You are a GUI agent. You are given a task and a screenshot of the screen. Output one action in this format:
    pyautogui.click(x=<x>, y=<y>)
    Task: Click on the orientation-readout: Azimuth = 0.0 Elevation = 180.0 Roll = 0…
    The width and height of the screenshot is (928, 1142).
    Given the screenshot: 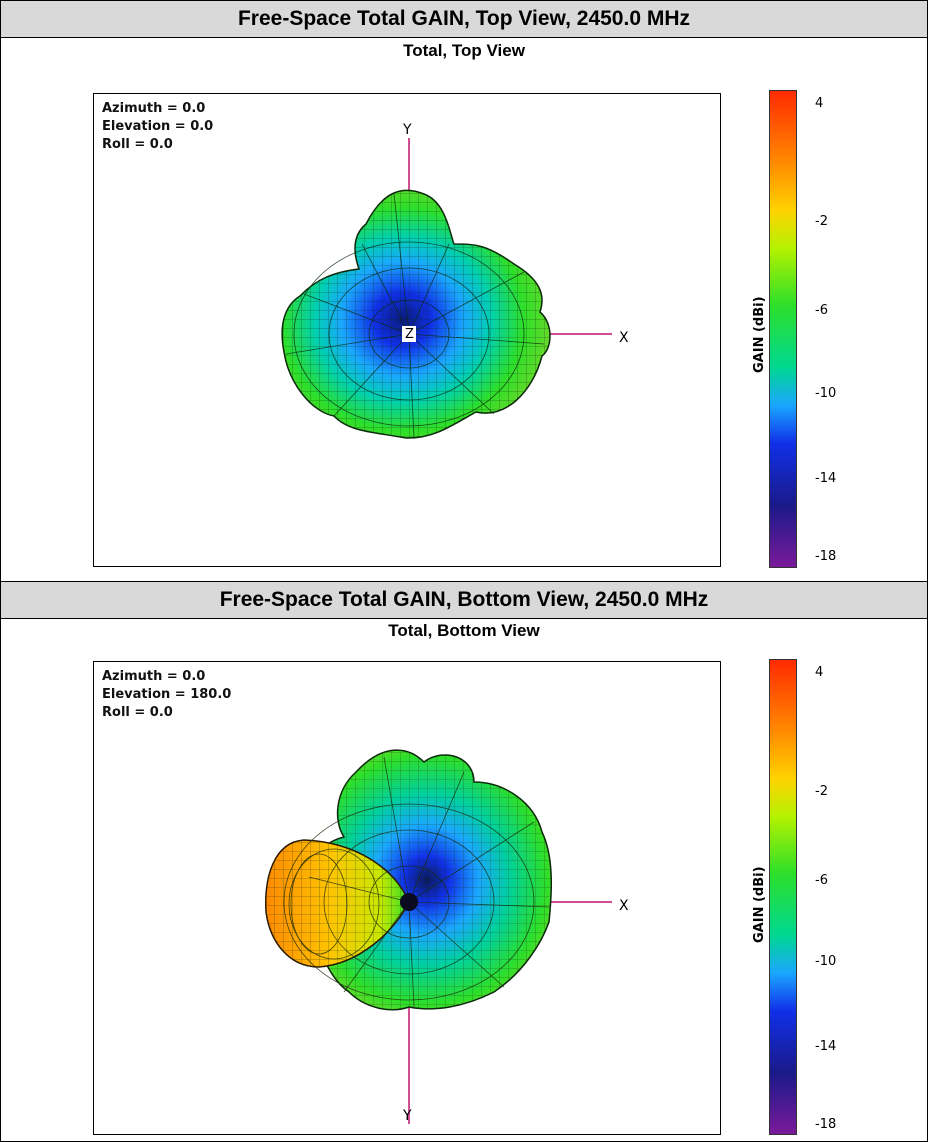 What is the action you would take?
    pyautogui.click(x=166, y=695)
    